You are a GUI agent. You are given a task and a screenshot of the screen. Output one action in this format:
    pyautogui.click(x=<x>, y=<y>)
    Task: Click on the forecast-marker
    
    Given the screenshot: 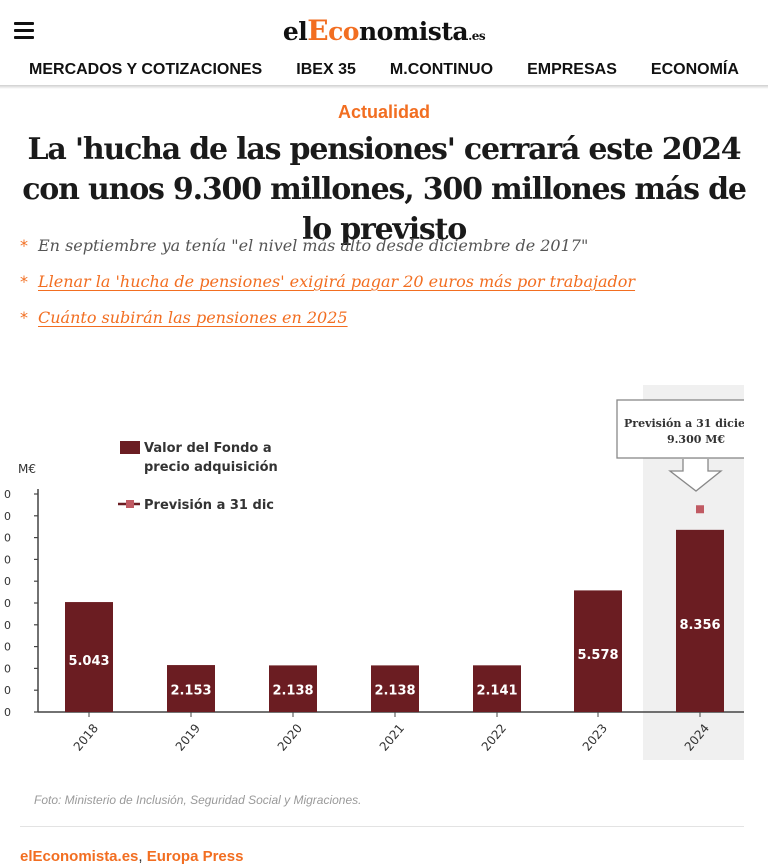 What is the action you would take?
    pyautogui.click(x=700, y=509)
    